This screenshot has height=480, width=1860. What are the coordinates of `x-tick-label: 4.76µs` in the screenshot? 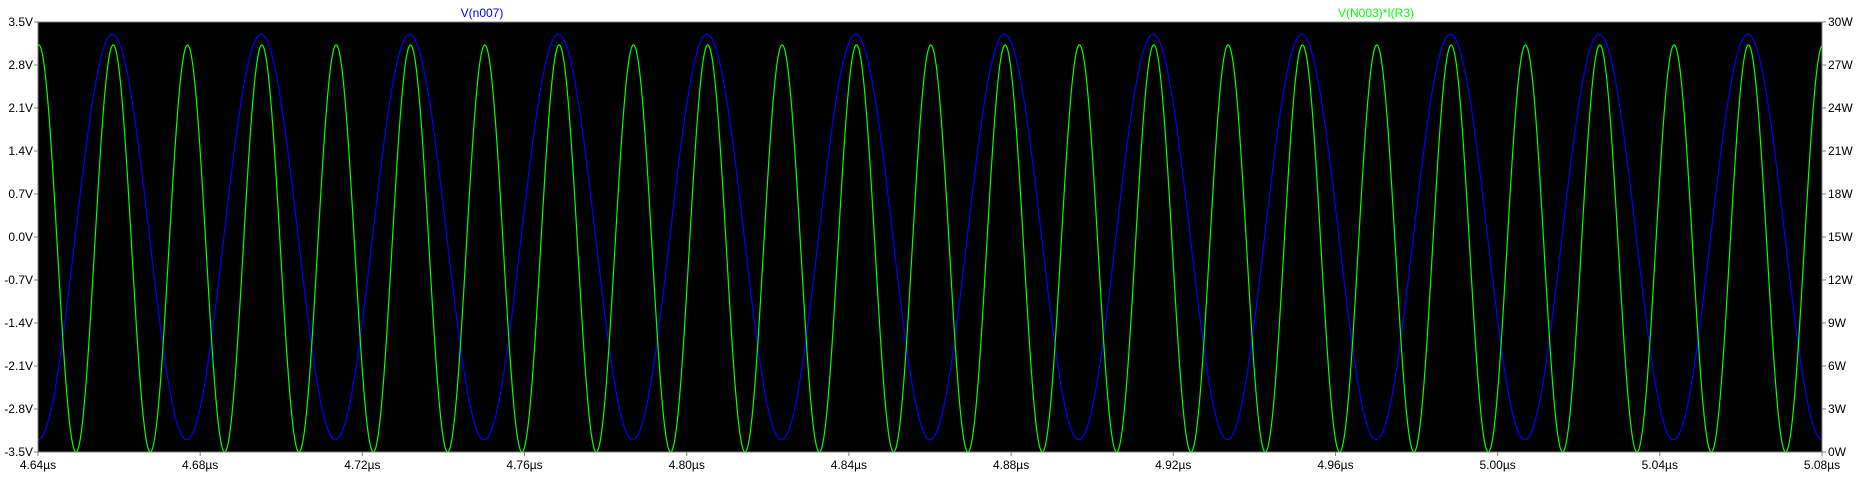 It's located at (524, 465).